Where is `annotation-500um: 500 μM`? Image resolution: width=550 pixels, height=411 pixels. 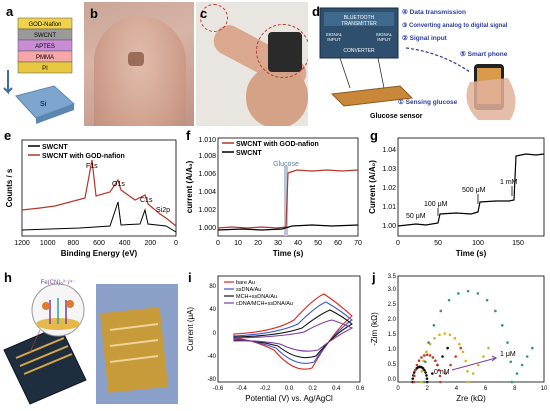
annotation-500um: 500 μM is located at coordinates (474, 190).